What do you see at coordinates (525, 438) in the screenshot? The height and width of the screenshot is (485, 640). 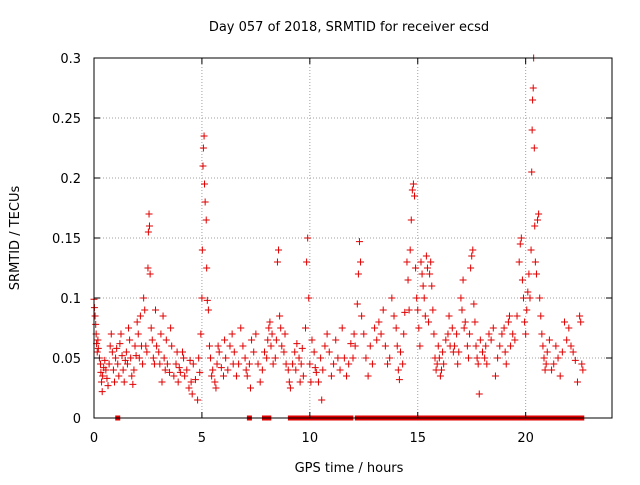 I see `x-tick-label: 20` at bounding box center [525, 438].